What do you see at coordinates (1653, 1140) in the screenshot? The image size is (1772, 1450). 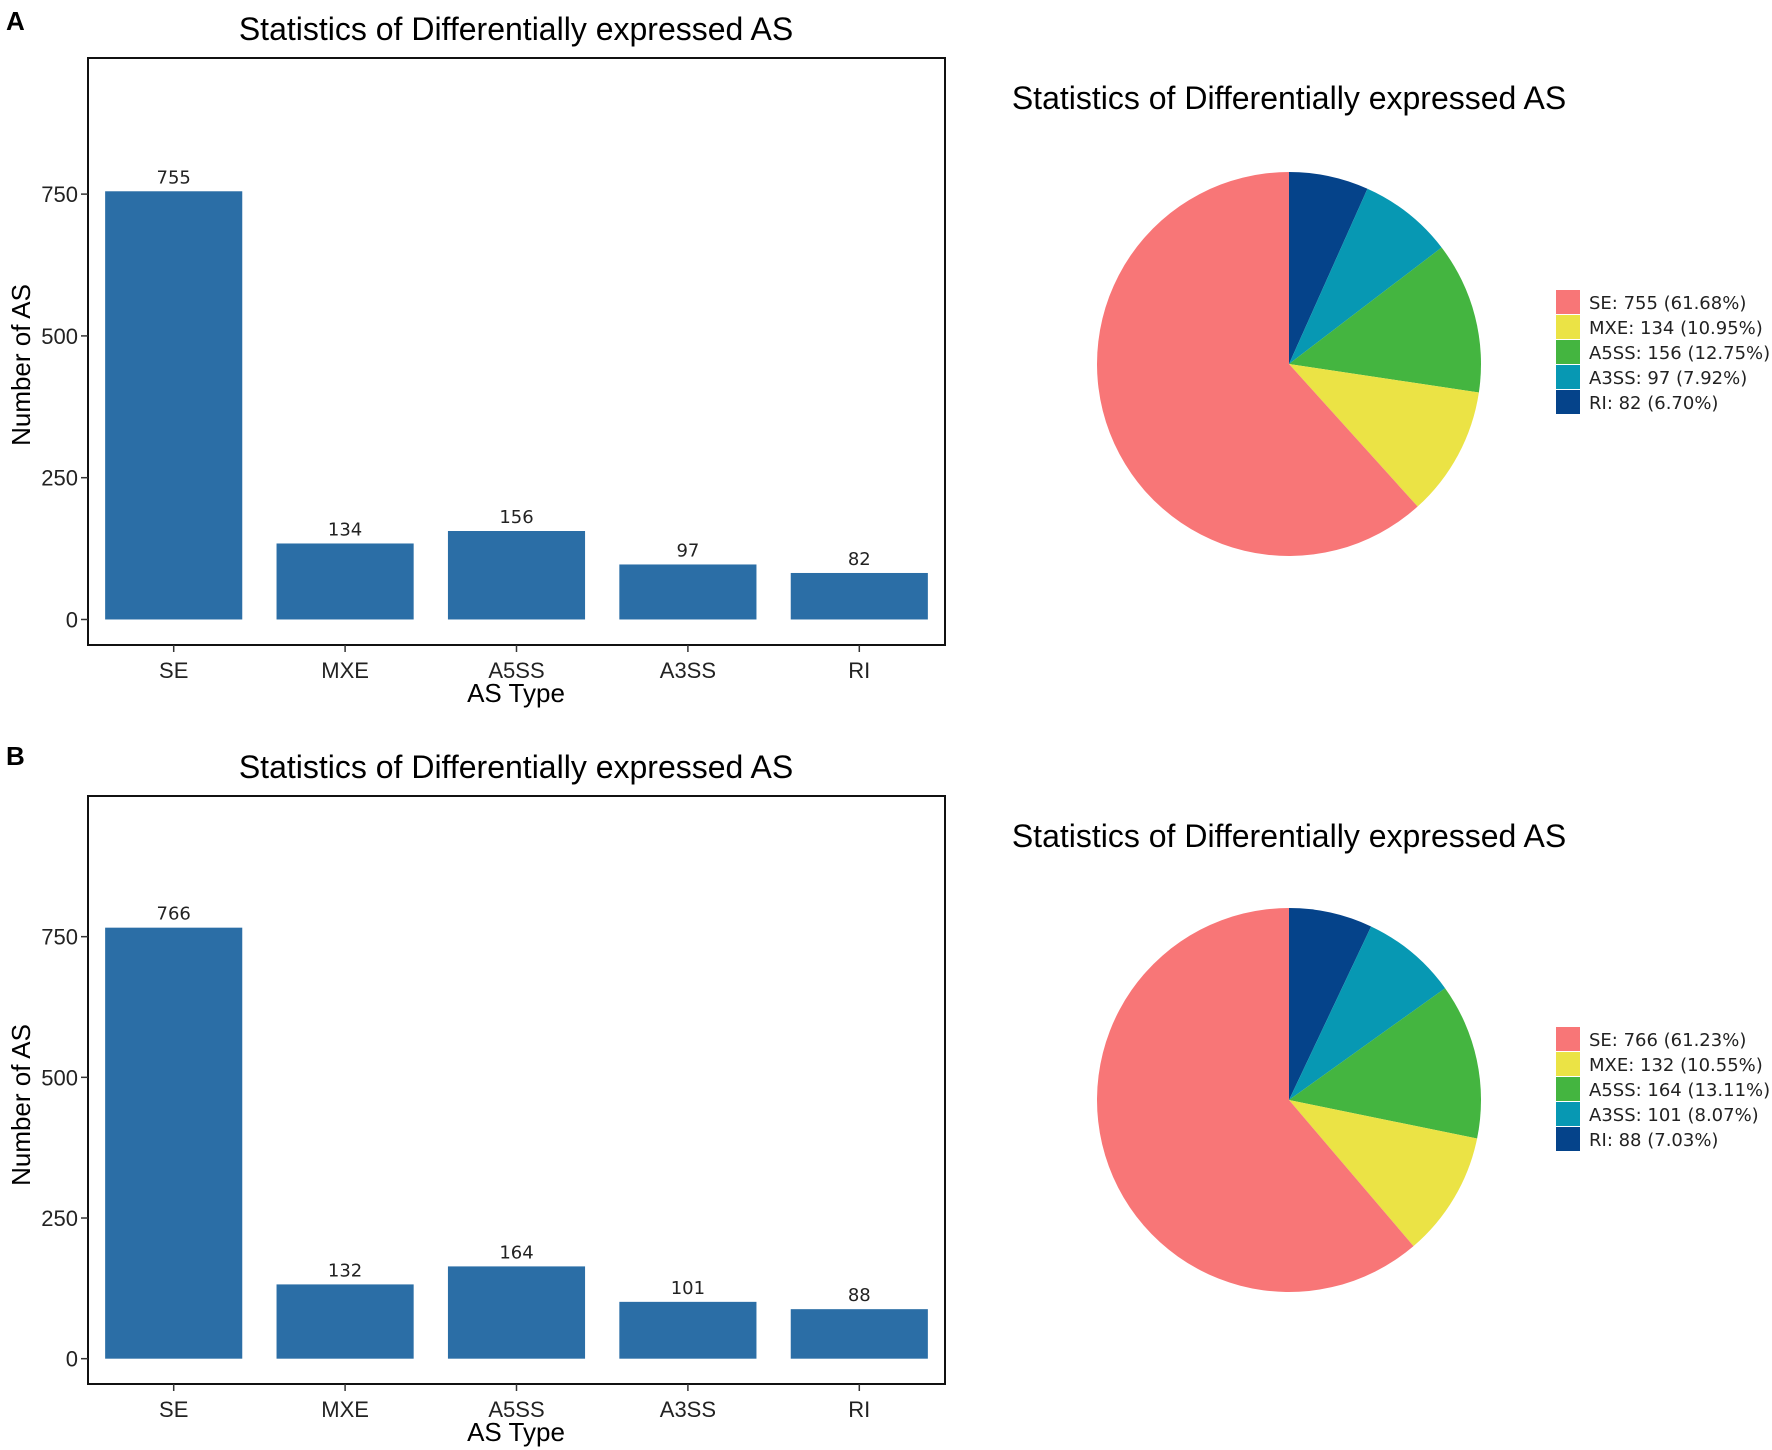 I see `legend-label-ri: RI: 88 (7.03%)` at bounding box center [1653, 1140].